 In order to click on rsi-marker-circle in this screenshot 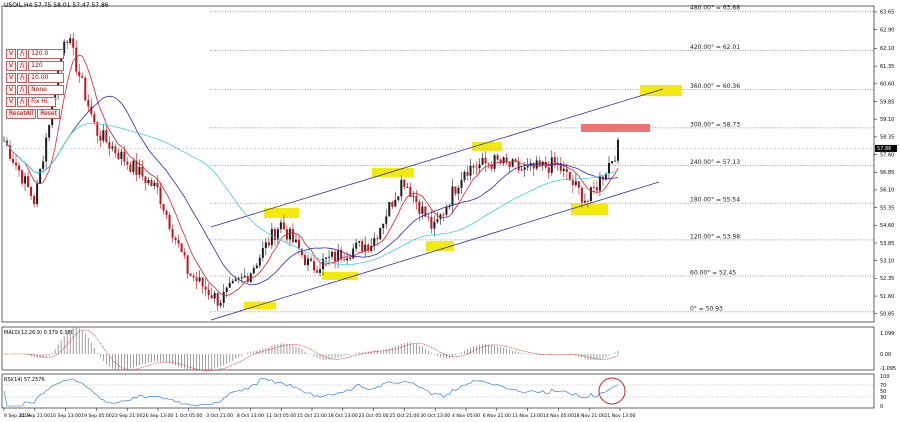, I will do `click(612, 391)`.